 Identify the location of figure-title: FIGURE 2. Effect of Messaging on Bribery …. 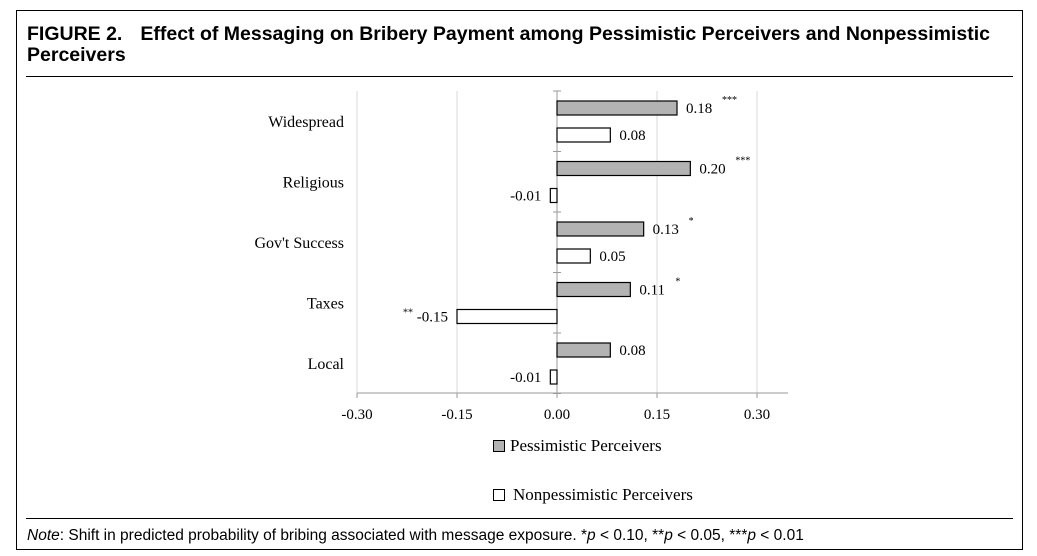
(517, 45).